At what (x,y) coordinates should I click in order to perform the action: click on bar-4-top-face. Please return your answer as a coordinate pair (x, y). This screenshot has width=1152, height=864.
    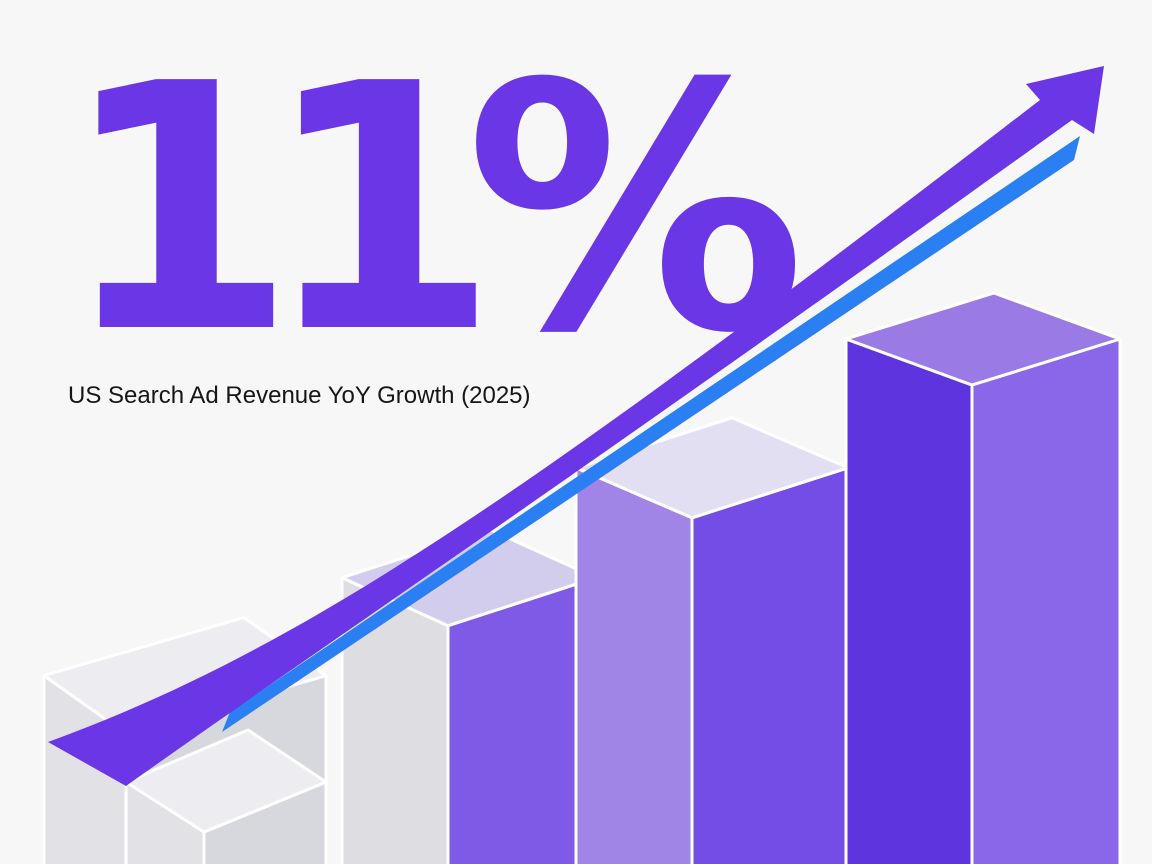
    Looking at the image, I should click on (983, 339).